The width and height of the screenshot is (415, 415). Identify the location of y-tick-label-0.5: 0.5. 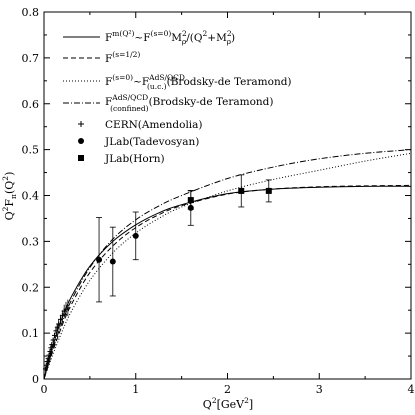
(31, 150).